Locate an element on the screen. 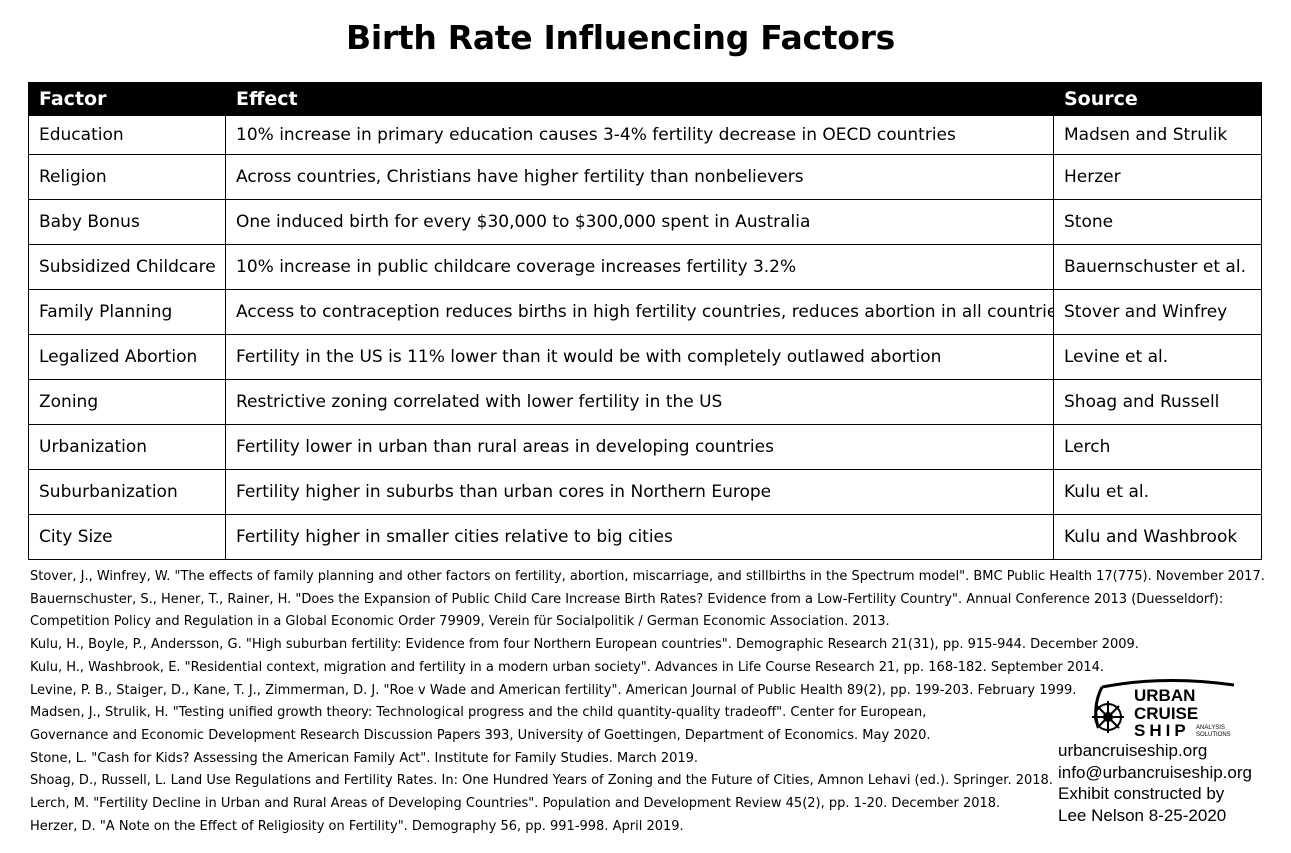 This screenshot has height=853, width=1291. factor-cell: Education is located at coordinates (127, 135).